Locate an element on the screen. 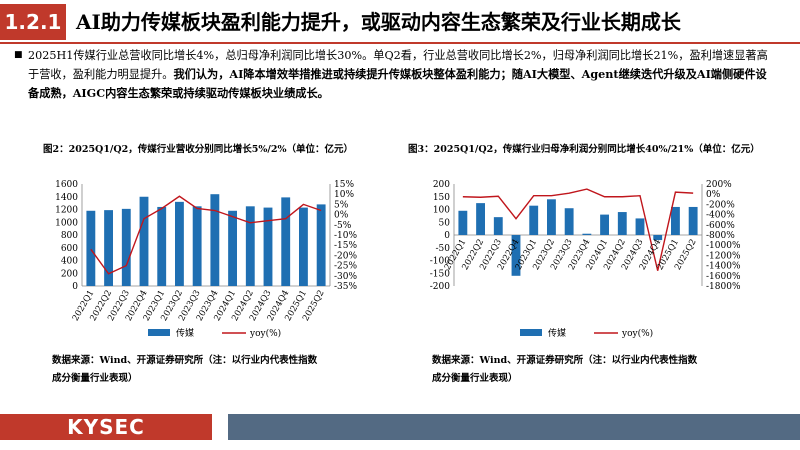 The image size is (800, 450). y-tick-left: 50 is located at coordinates (445, 223).